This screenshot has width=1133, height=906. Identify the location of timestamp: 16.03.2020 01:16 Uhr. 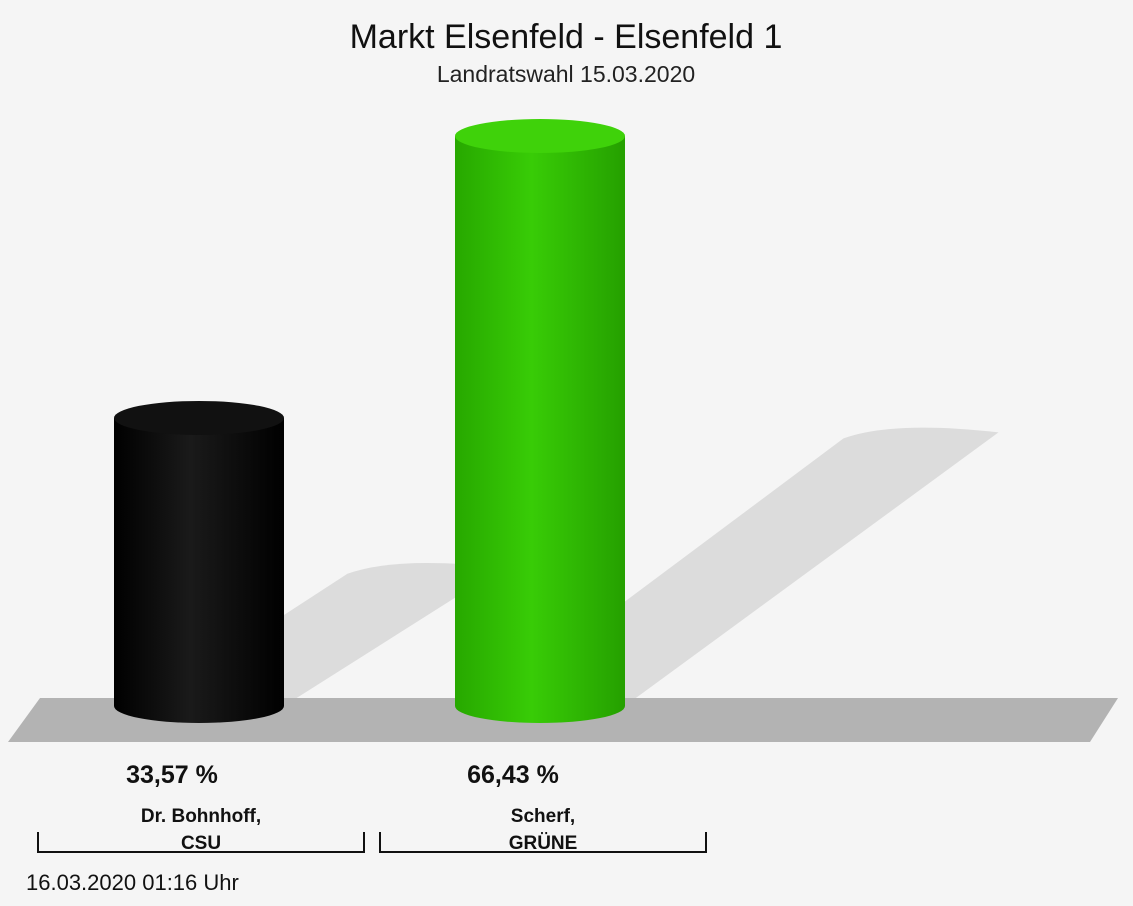
(132, 882).